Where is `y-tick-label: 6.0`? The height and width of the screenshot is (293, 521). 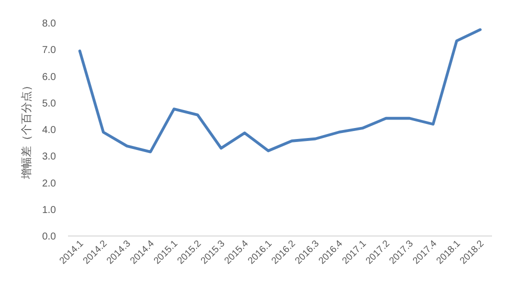
y-tick-label: 6.0 is located at coordinates (49, 77).